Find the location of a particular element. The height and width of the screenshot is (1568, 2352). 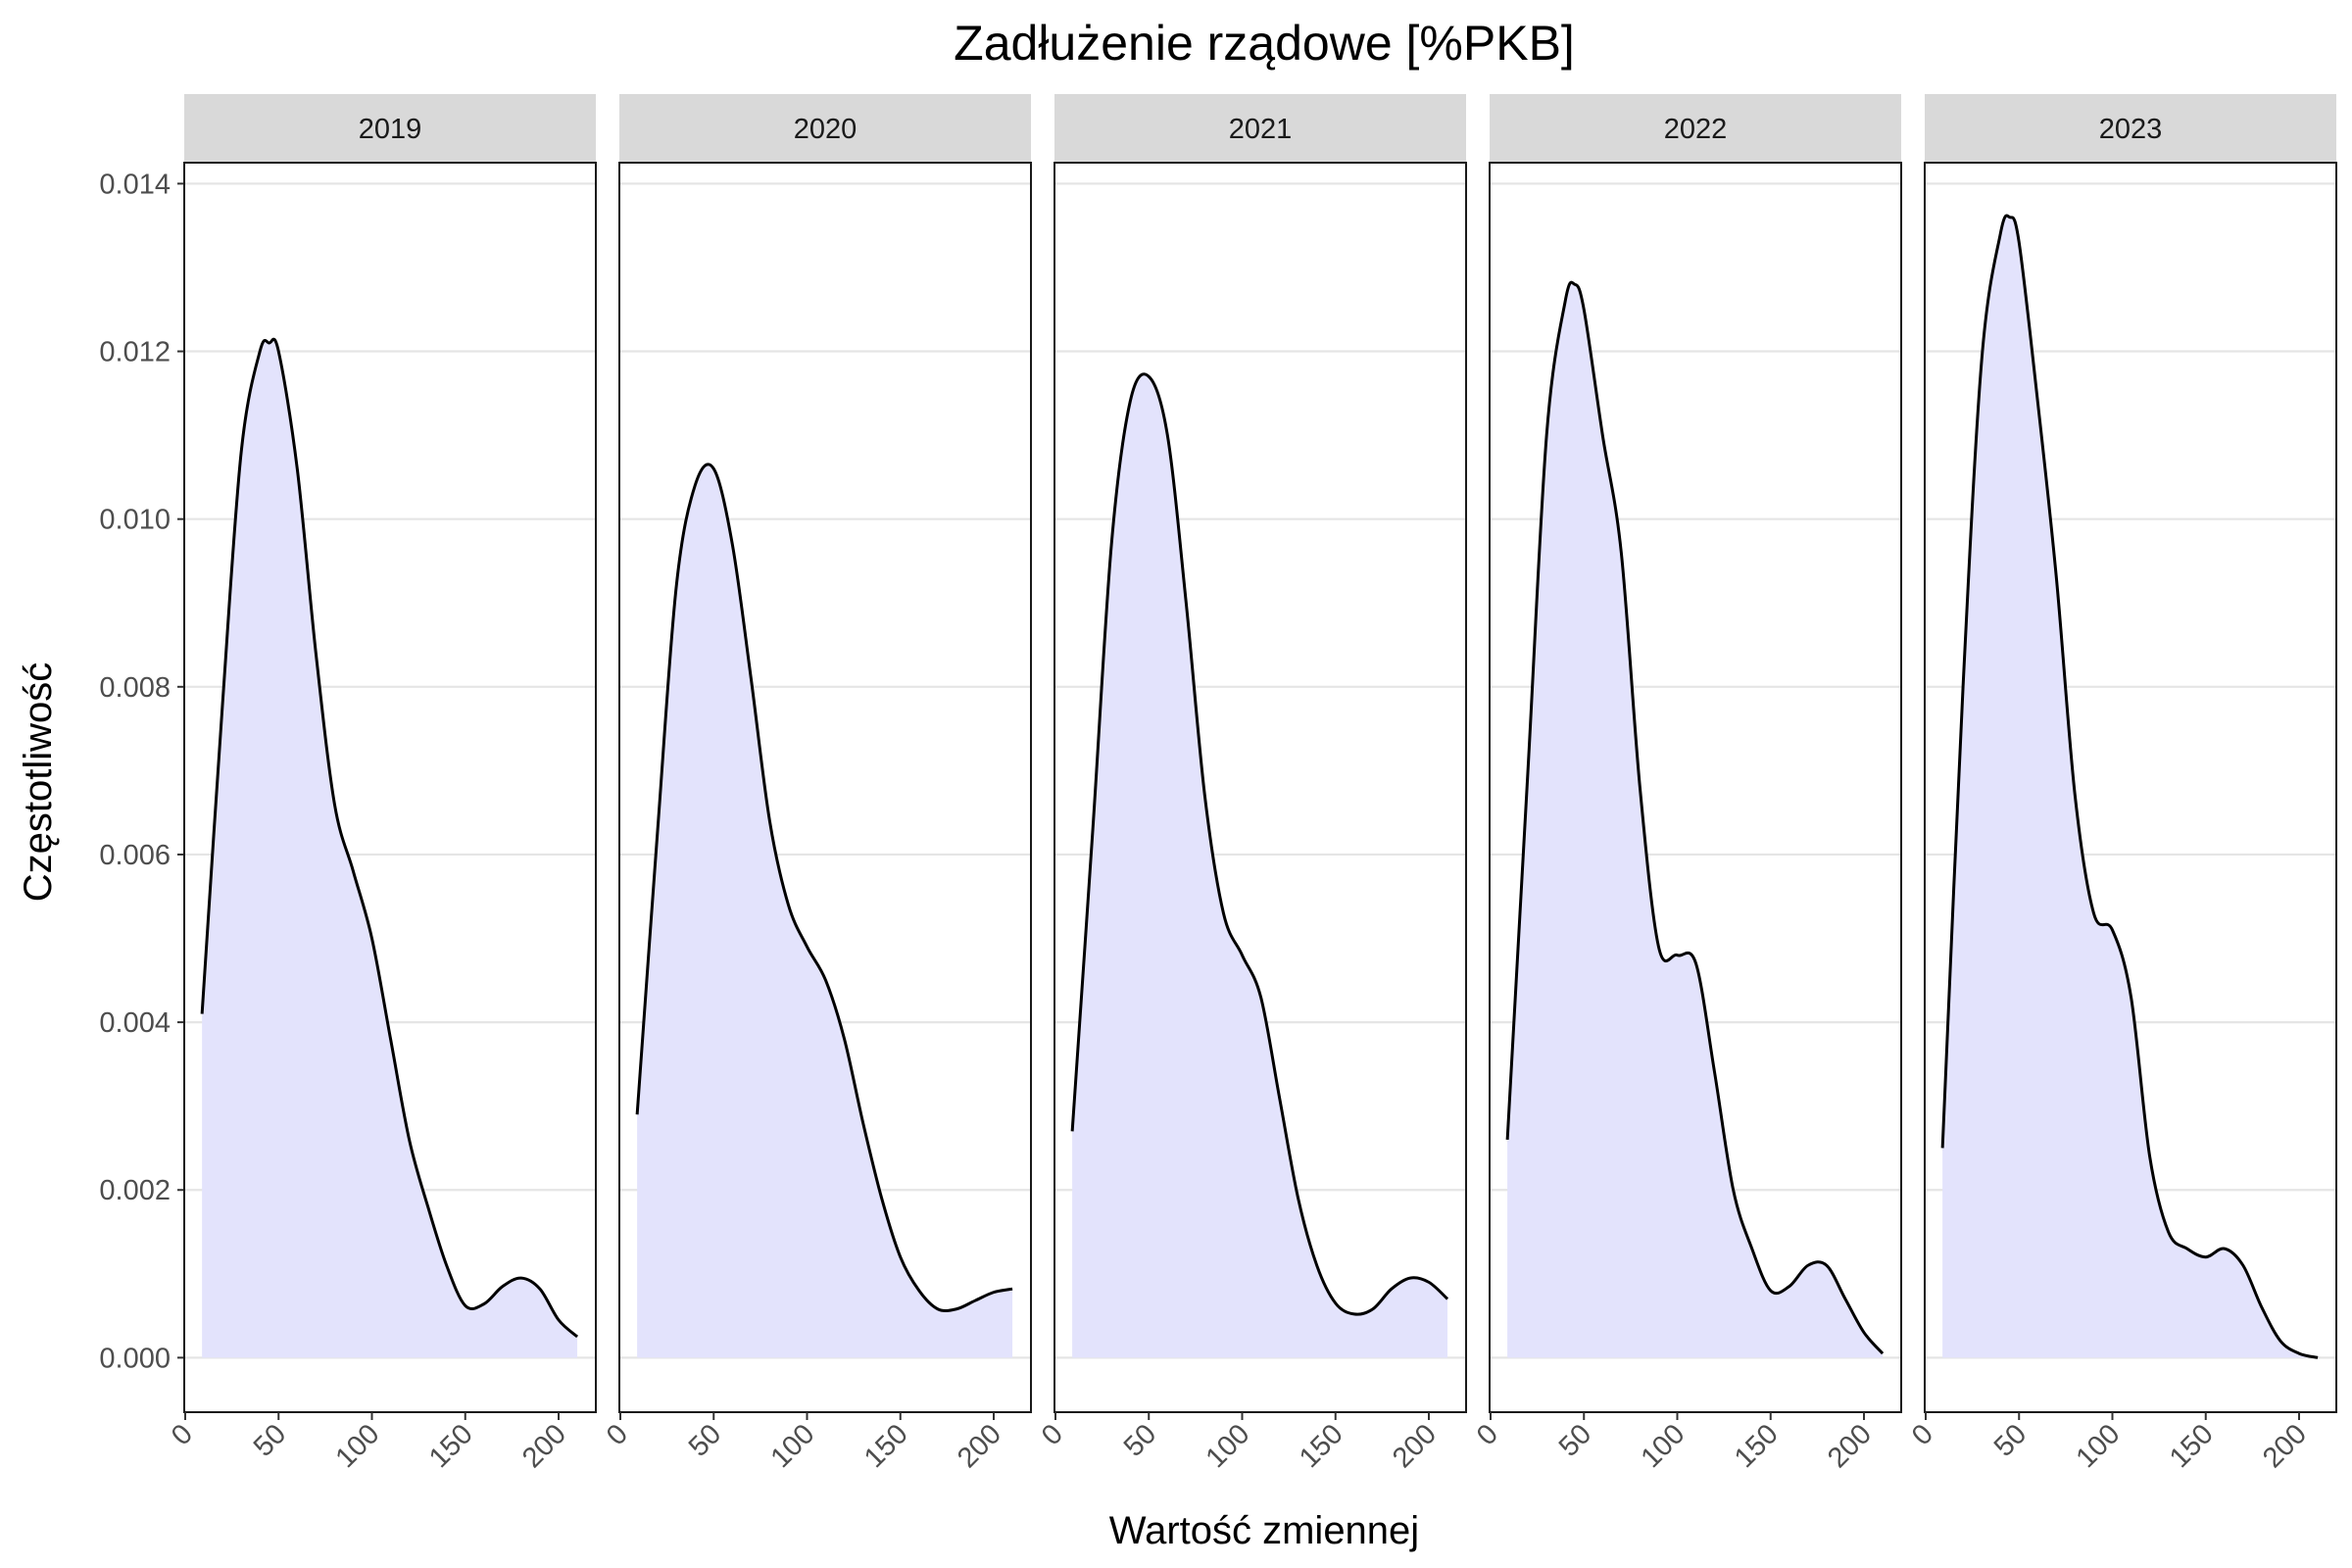

y-tick-label: 0.014 is located at coordinates (135, 184).